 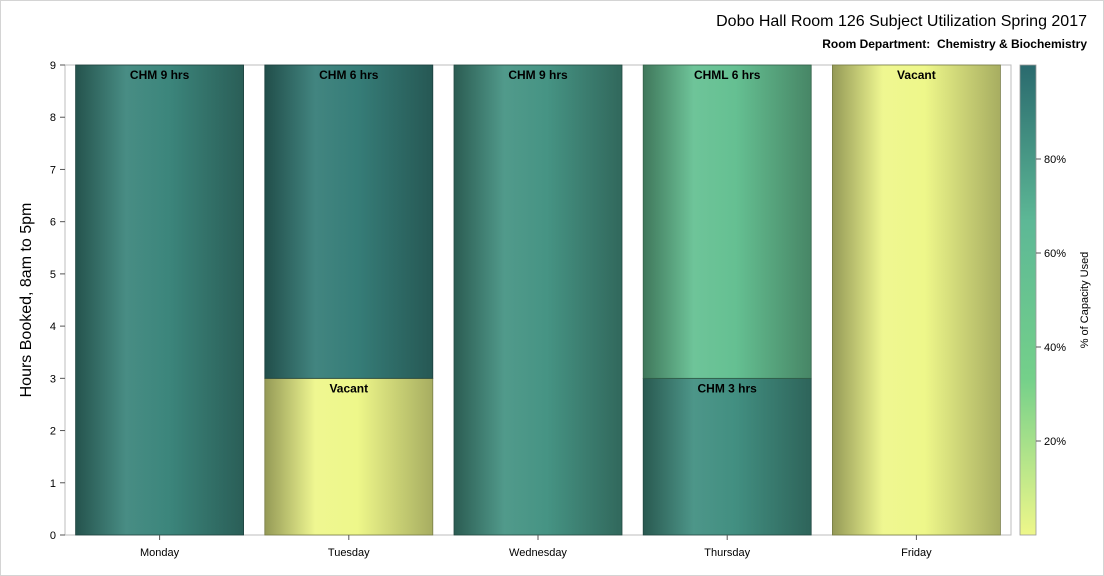 What do you see at coordinates (160, 553) in the screenshot?
I see `x-tick-label: Monday` at bounding box center [160, 553].